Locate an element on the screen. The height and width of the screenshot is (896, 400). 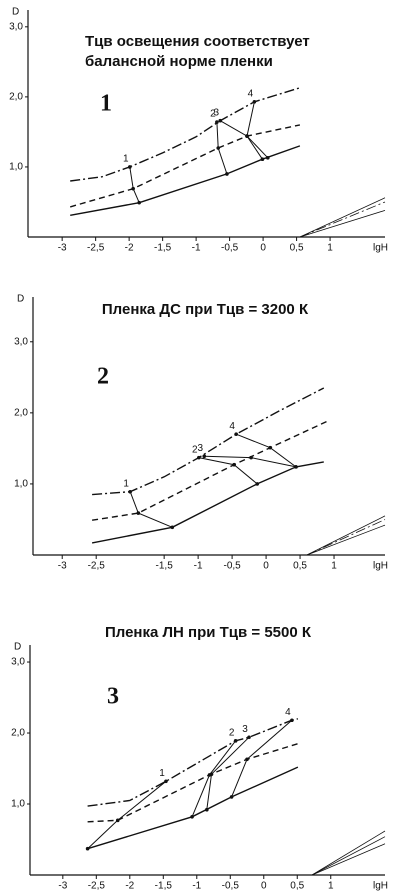
chart-title: Пленка ДС при Tцв = 3200 К is located at coordinates (205, 309).